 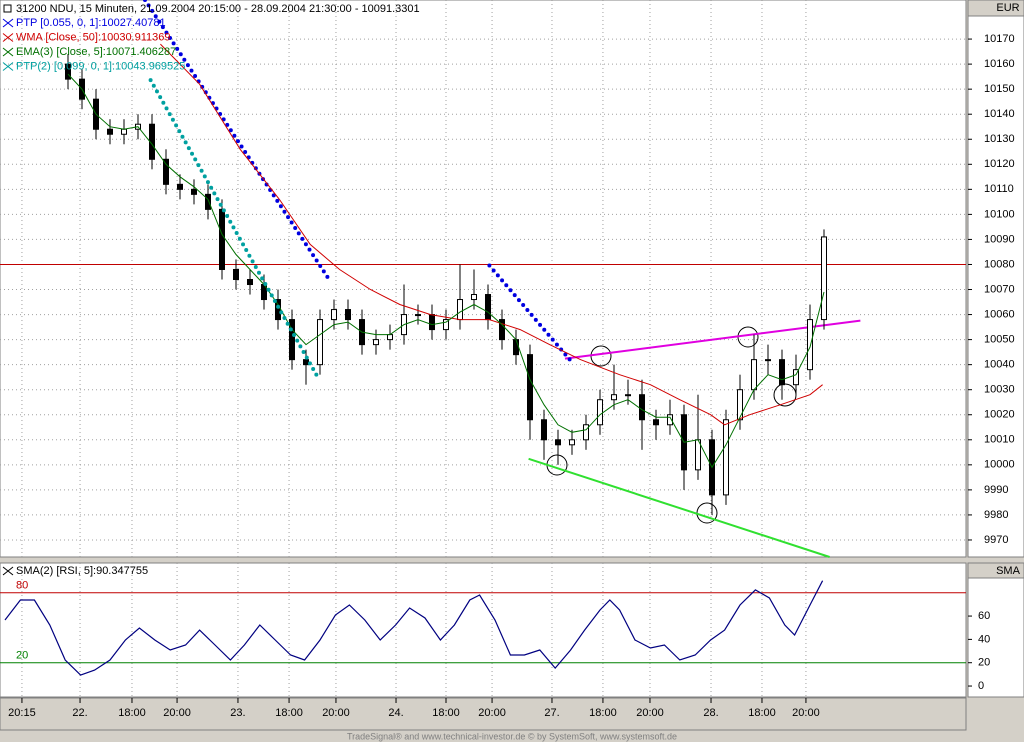 What do you see at coordinates (999, 64) in the screenshot?
I see `y-tick-label: 10160` at bounding box center [999, 64].